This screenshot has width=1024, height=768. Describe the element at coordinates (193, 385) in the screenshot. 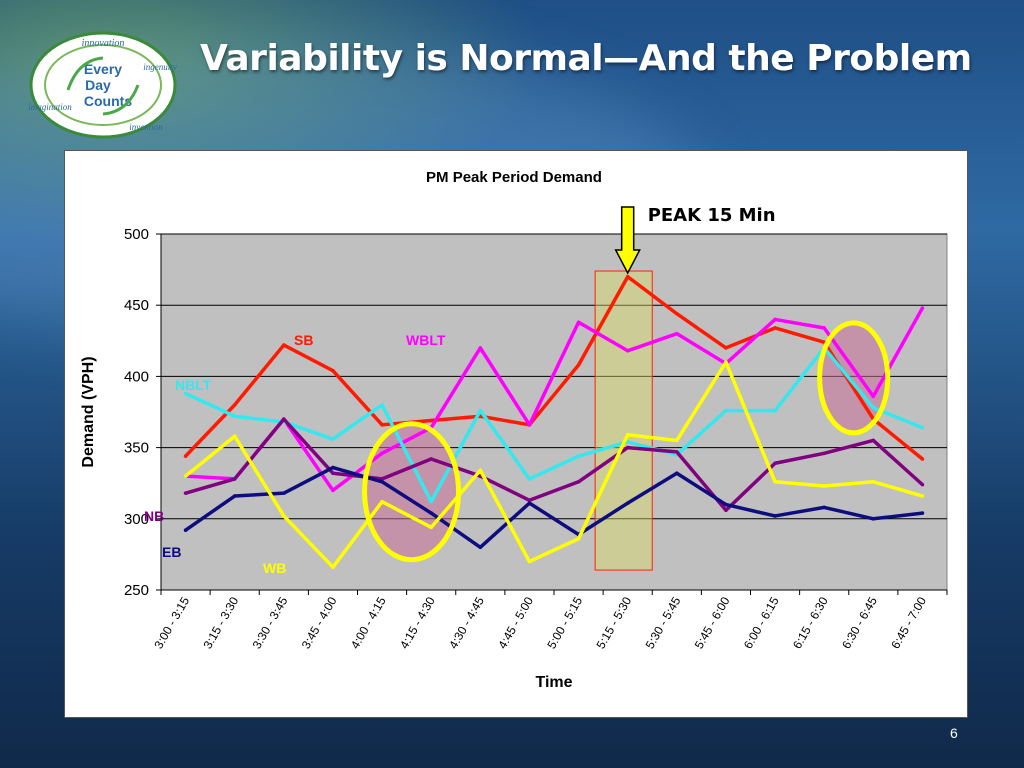

I see `series-label-nblt: NBLT` at that location.